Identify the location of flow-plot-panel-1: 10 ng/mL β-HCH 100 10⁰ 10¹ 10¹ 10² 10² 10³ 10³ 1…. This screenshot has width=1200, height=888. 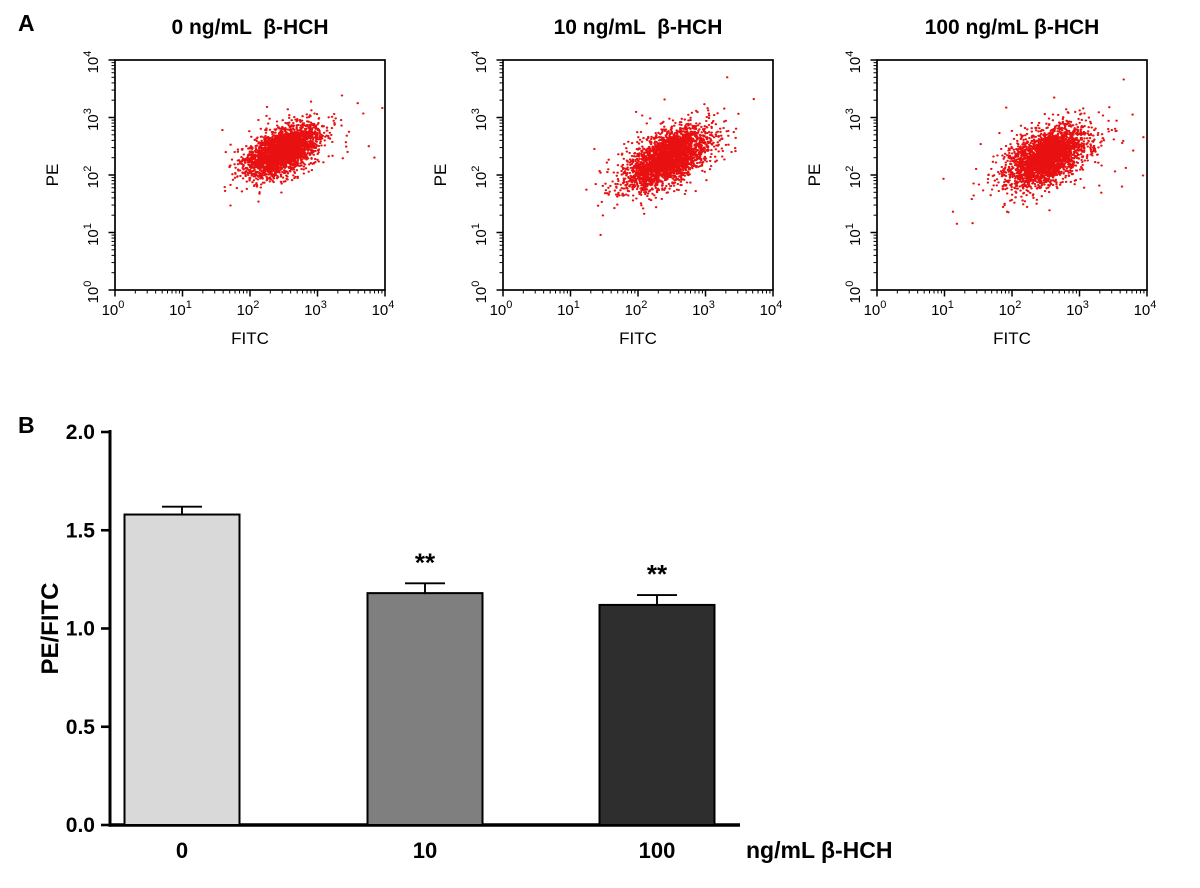
(613, 190).